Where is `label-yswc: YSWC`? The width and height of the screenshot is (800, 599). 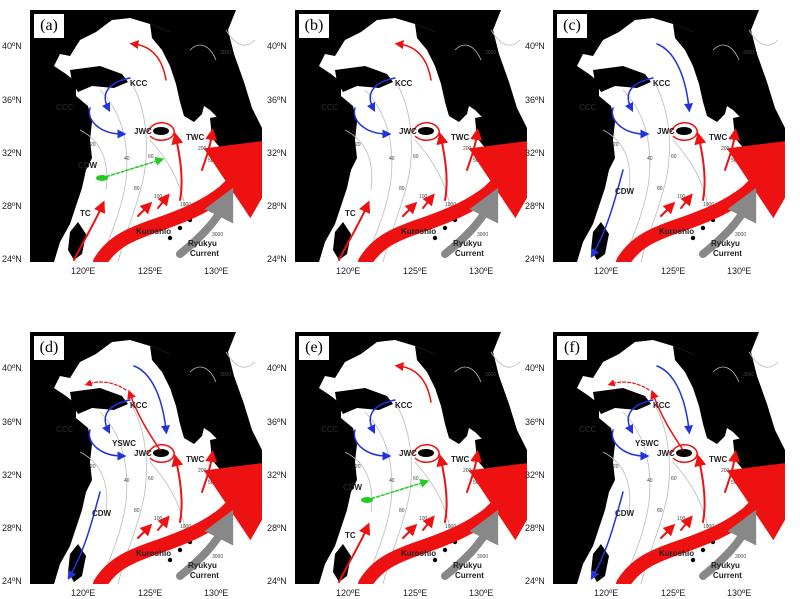
label-yswc: YSWC is located at coordinates (647, 443).